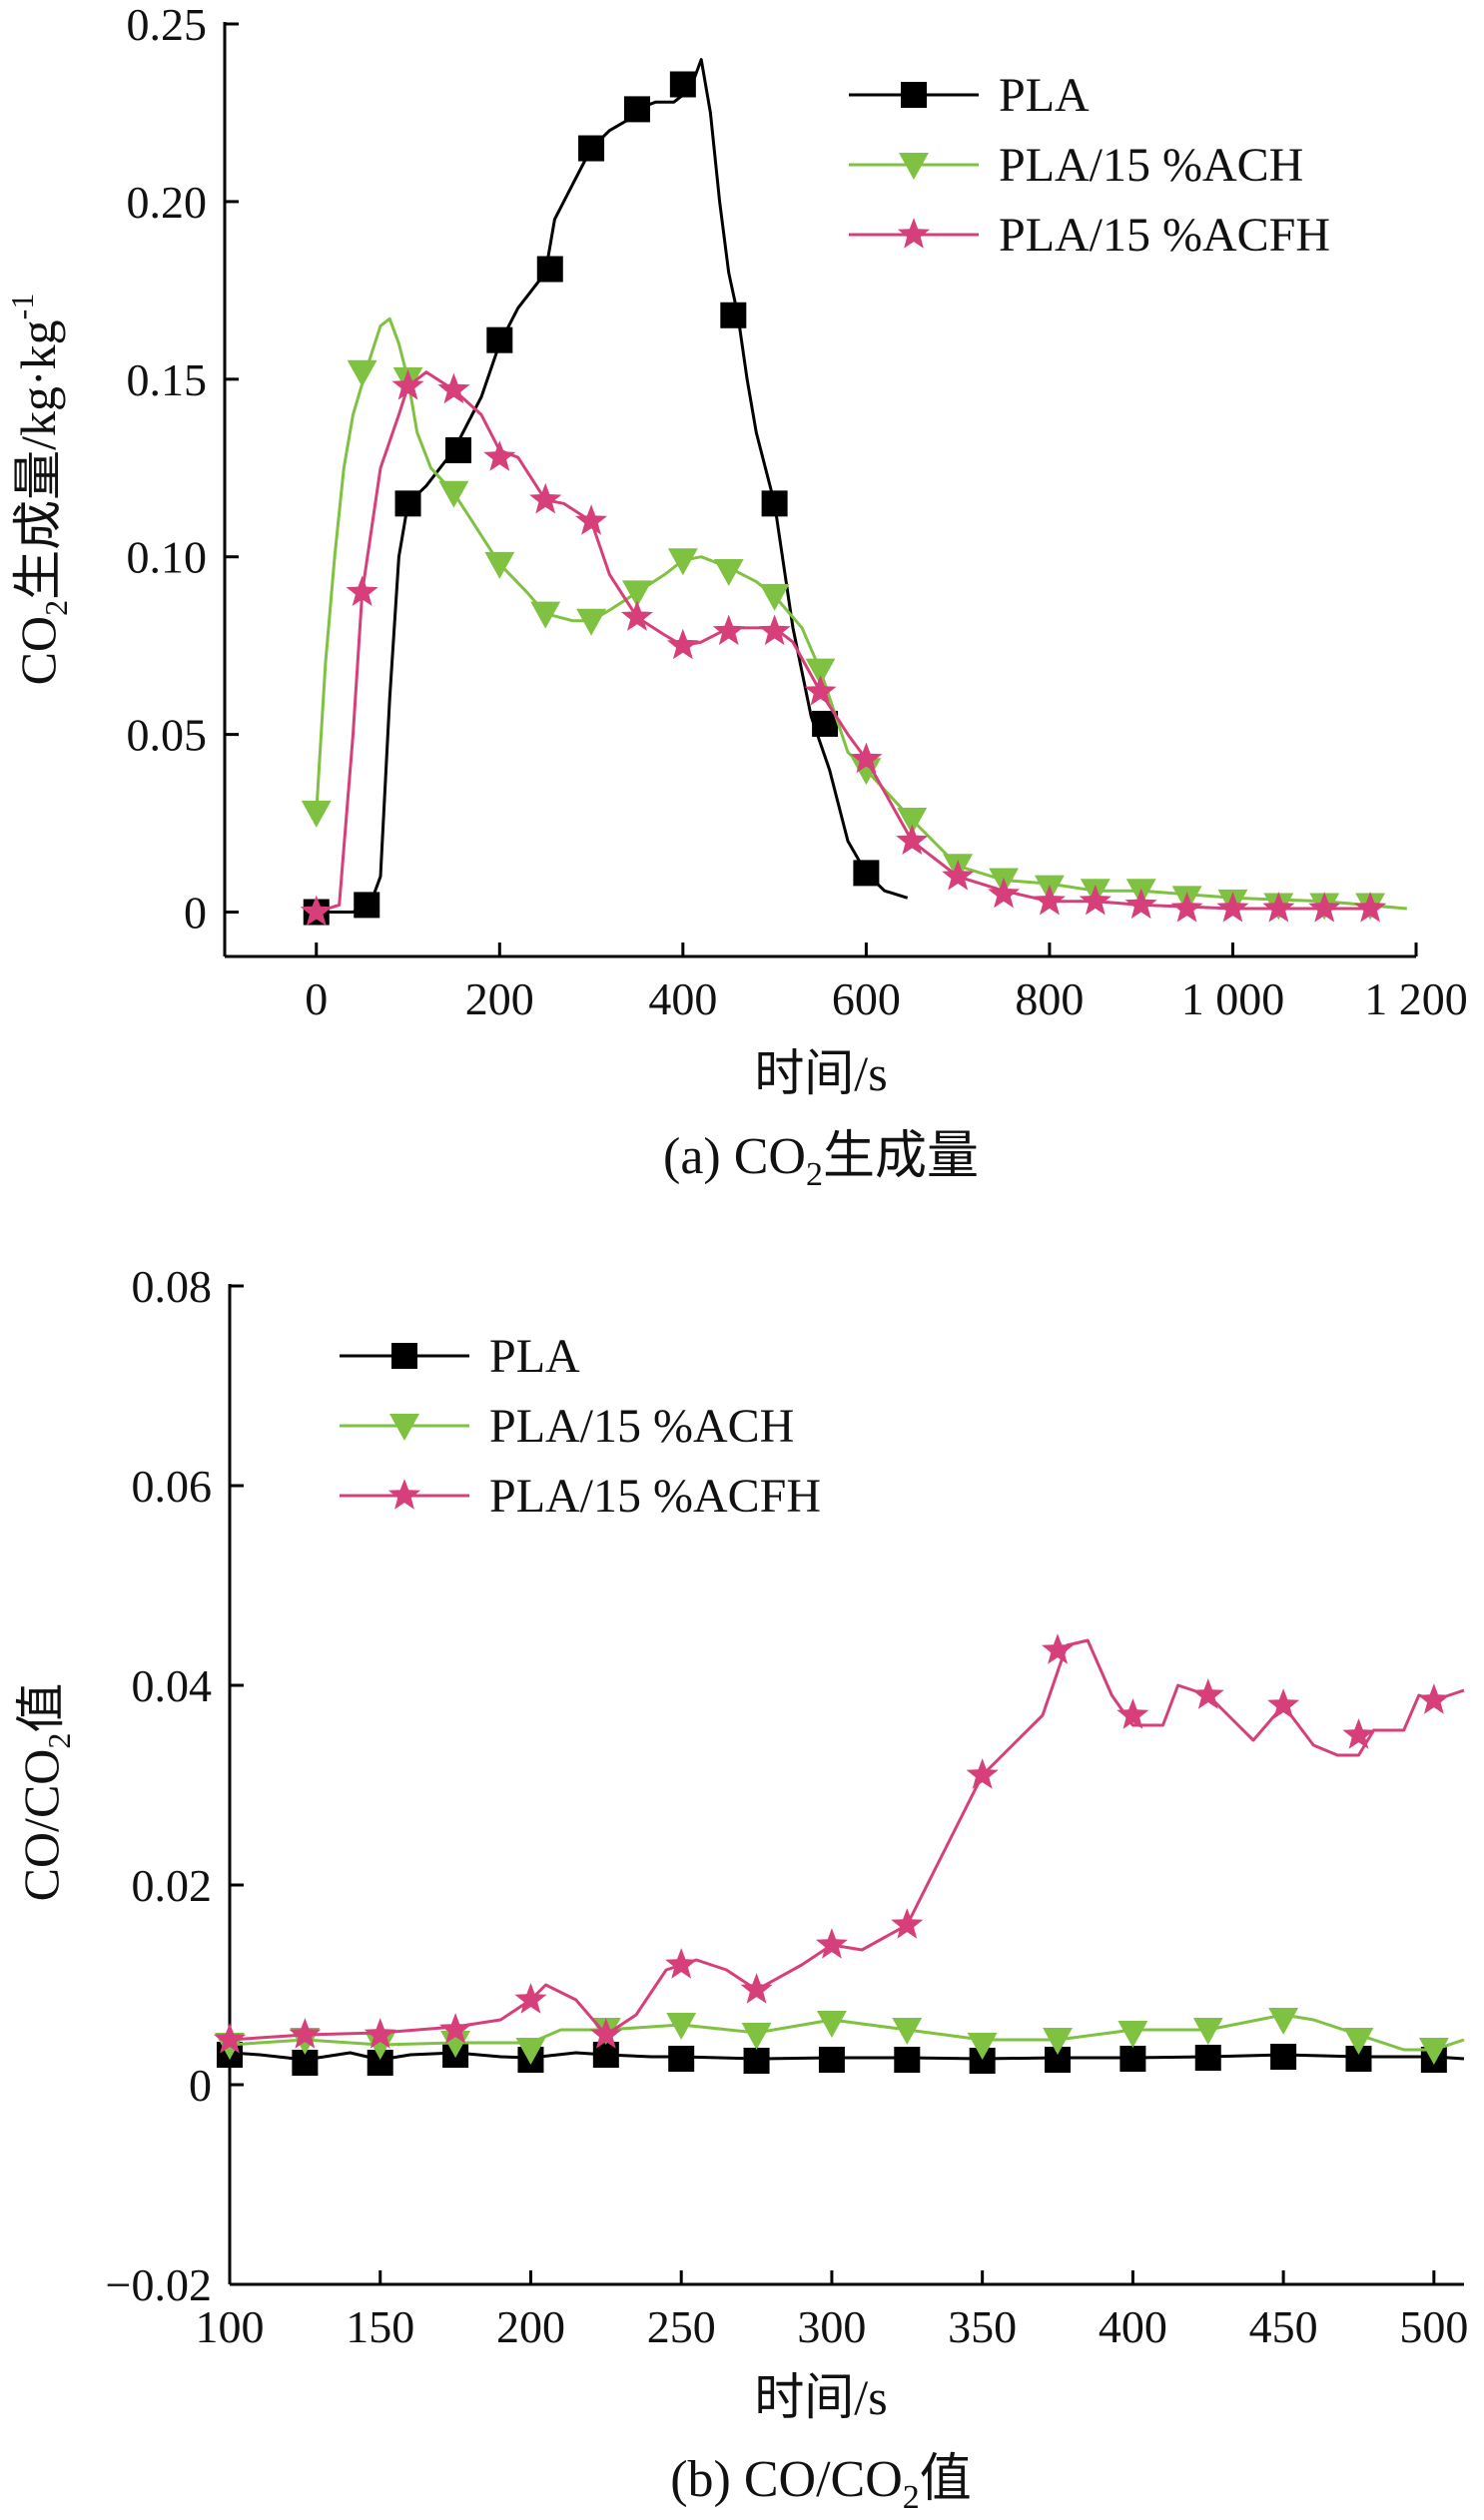  I want to click on panel-a-legend-item: PLA, so click(970, 95).